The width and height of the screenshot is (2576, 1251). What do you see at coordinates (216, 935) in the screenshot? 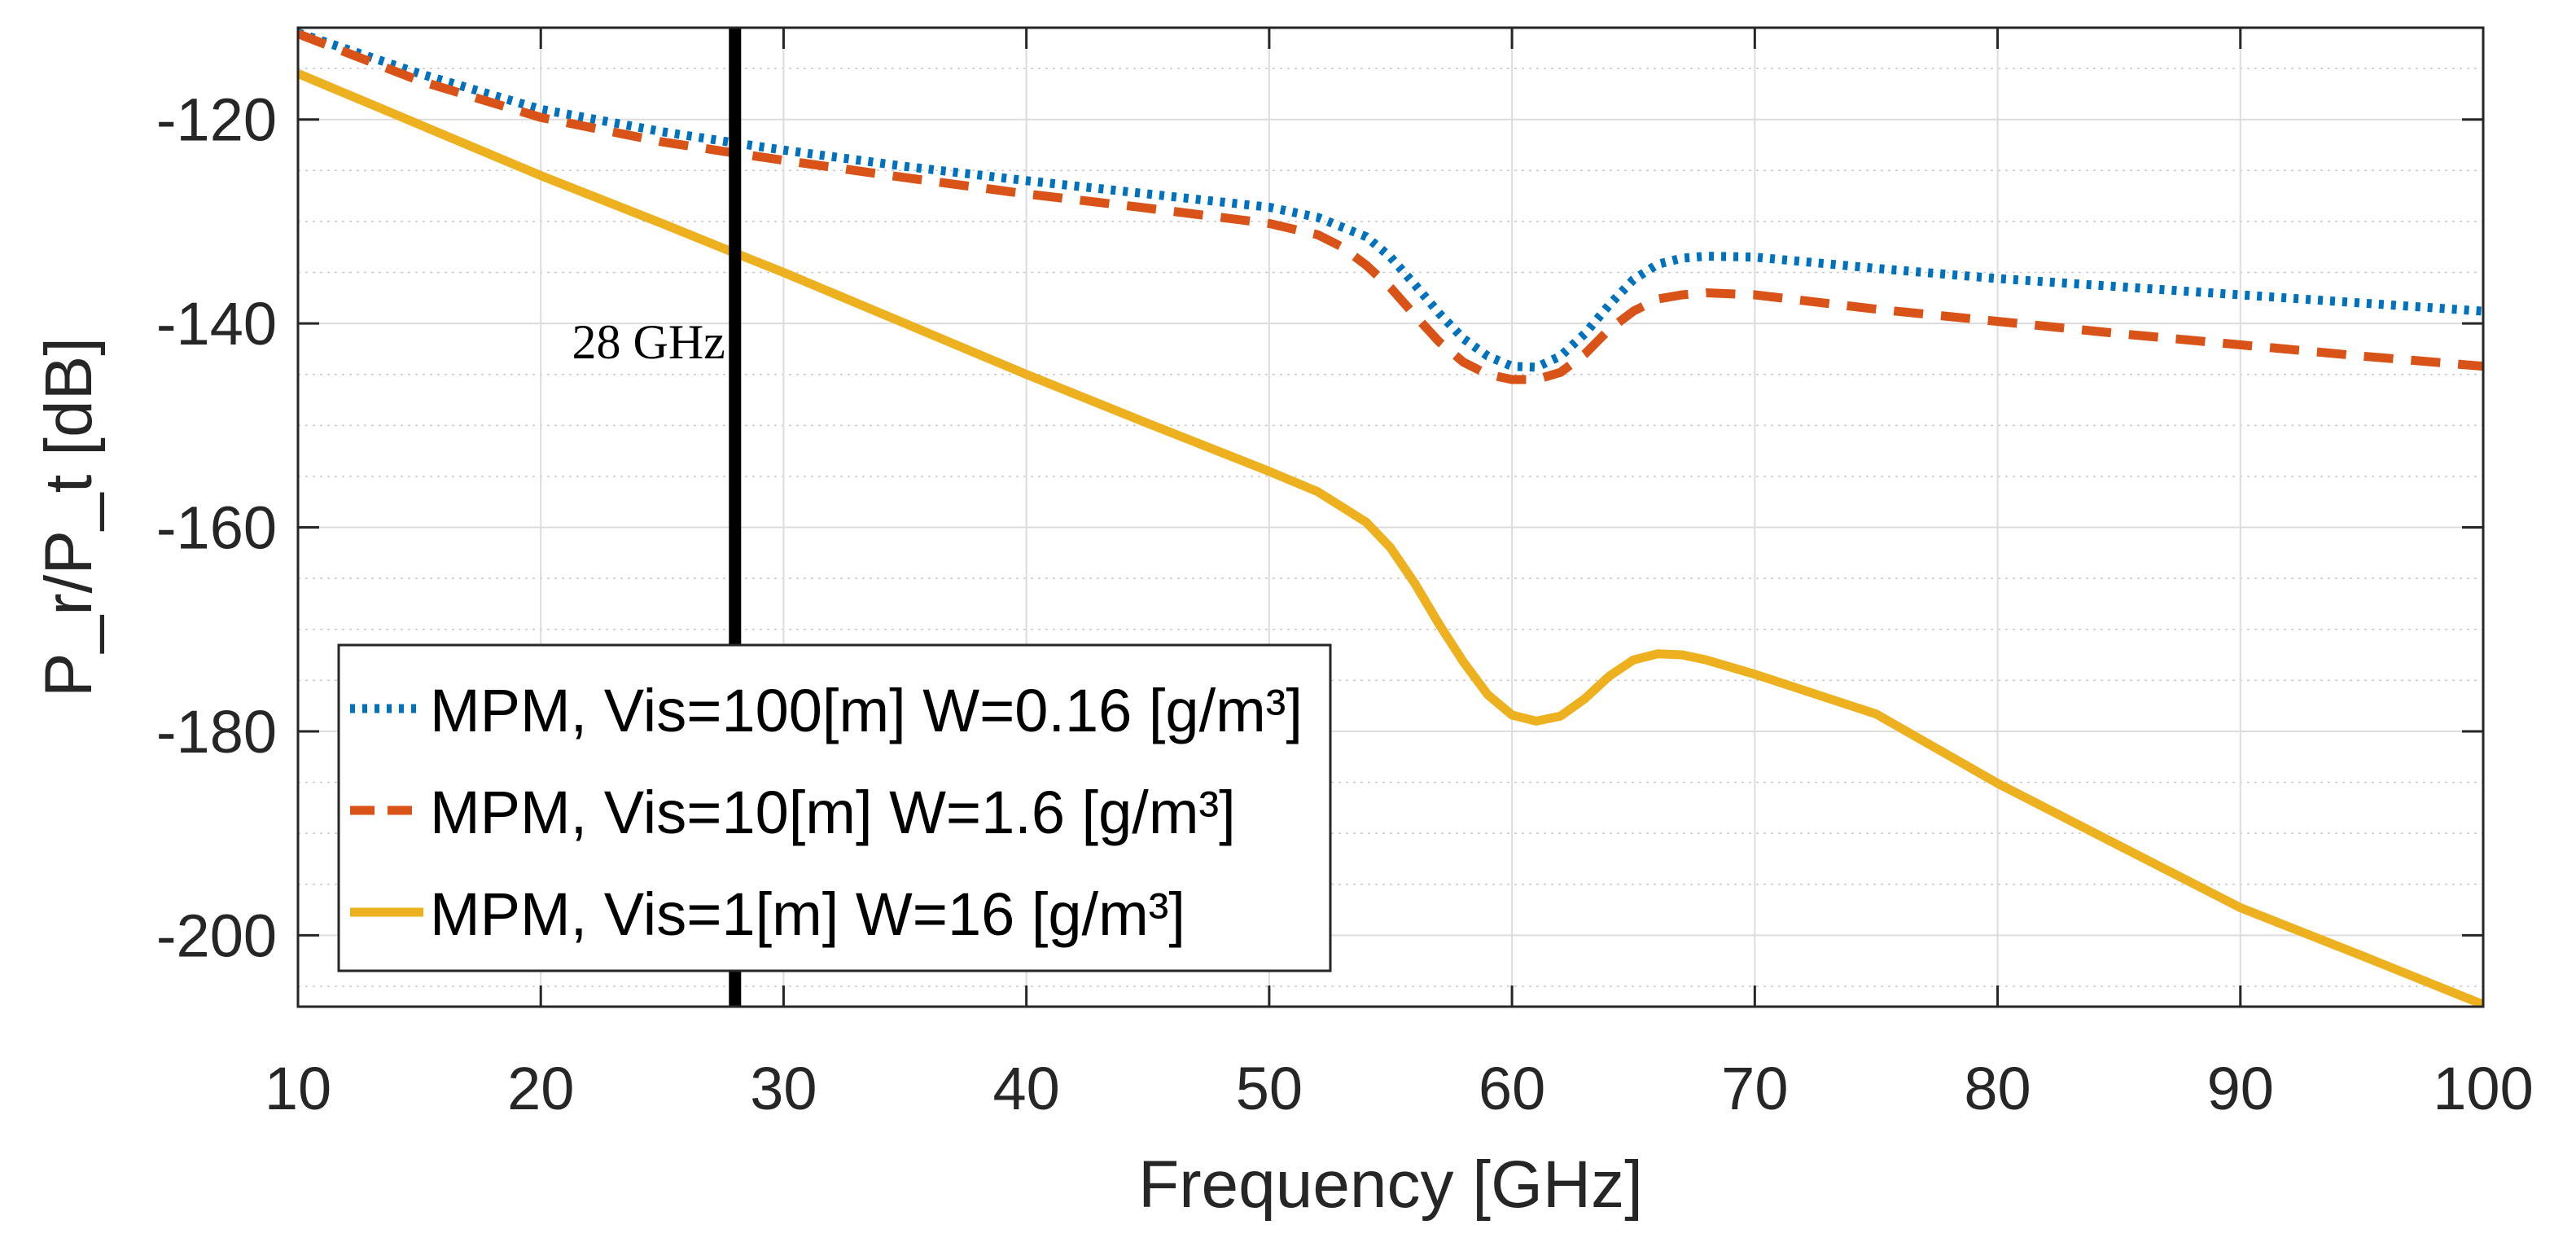
I see `y-tick-label: -200` at bounding box center [216, 935].